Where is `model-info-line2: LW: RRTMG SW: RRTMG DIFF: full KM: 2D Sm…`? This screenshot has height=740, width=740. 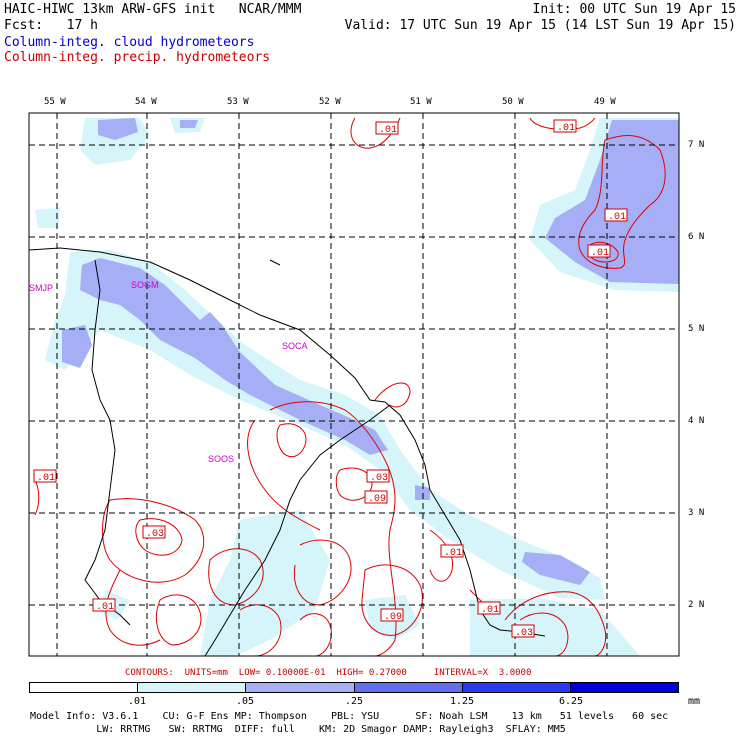 model-info-line2: LW: RRTMG SW: RRTMG DIFF: full KM: 2D Sm… is located at coordinates (298, 729).